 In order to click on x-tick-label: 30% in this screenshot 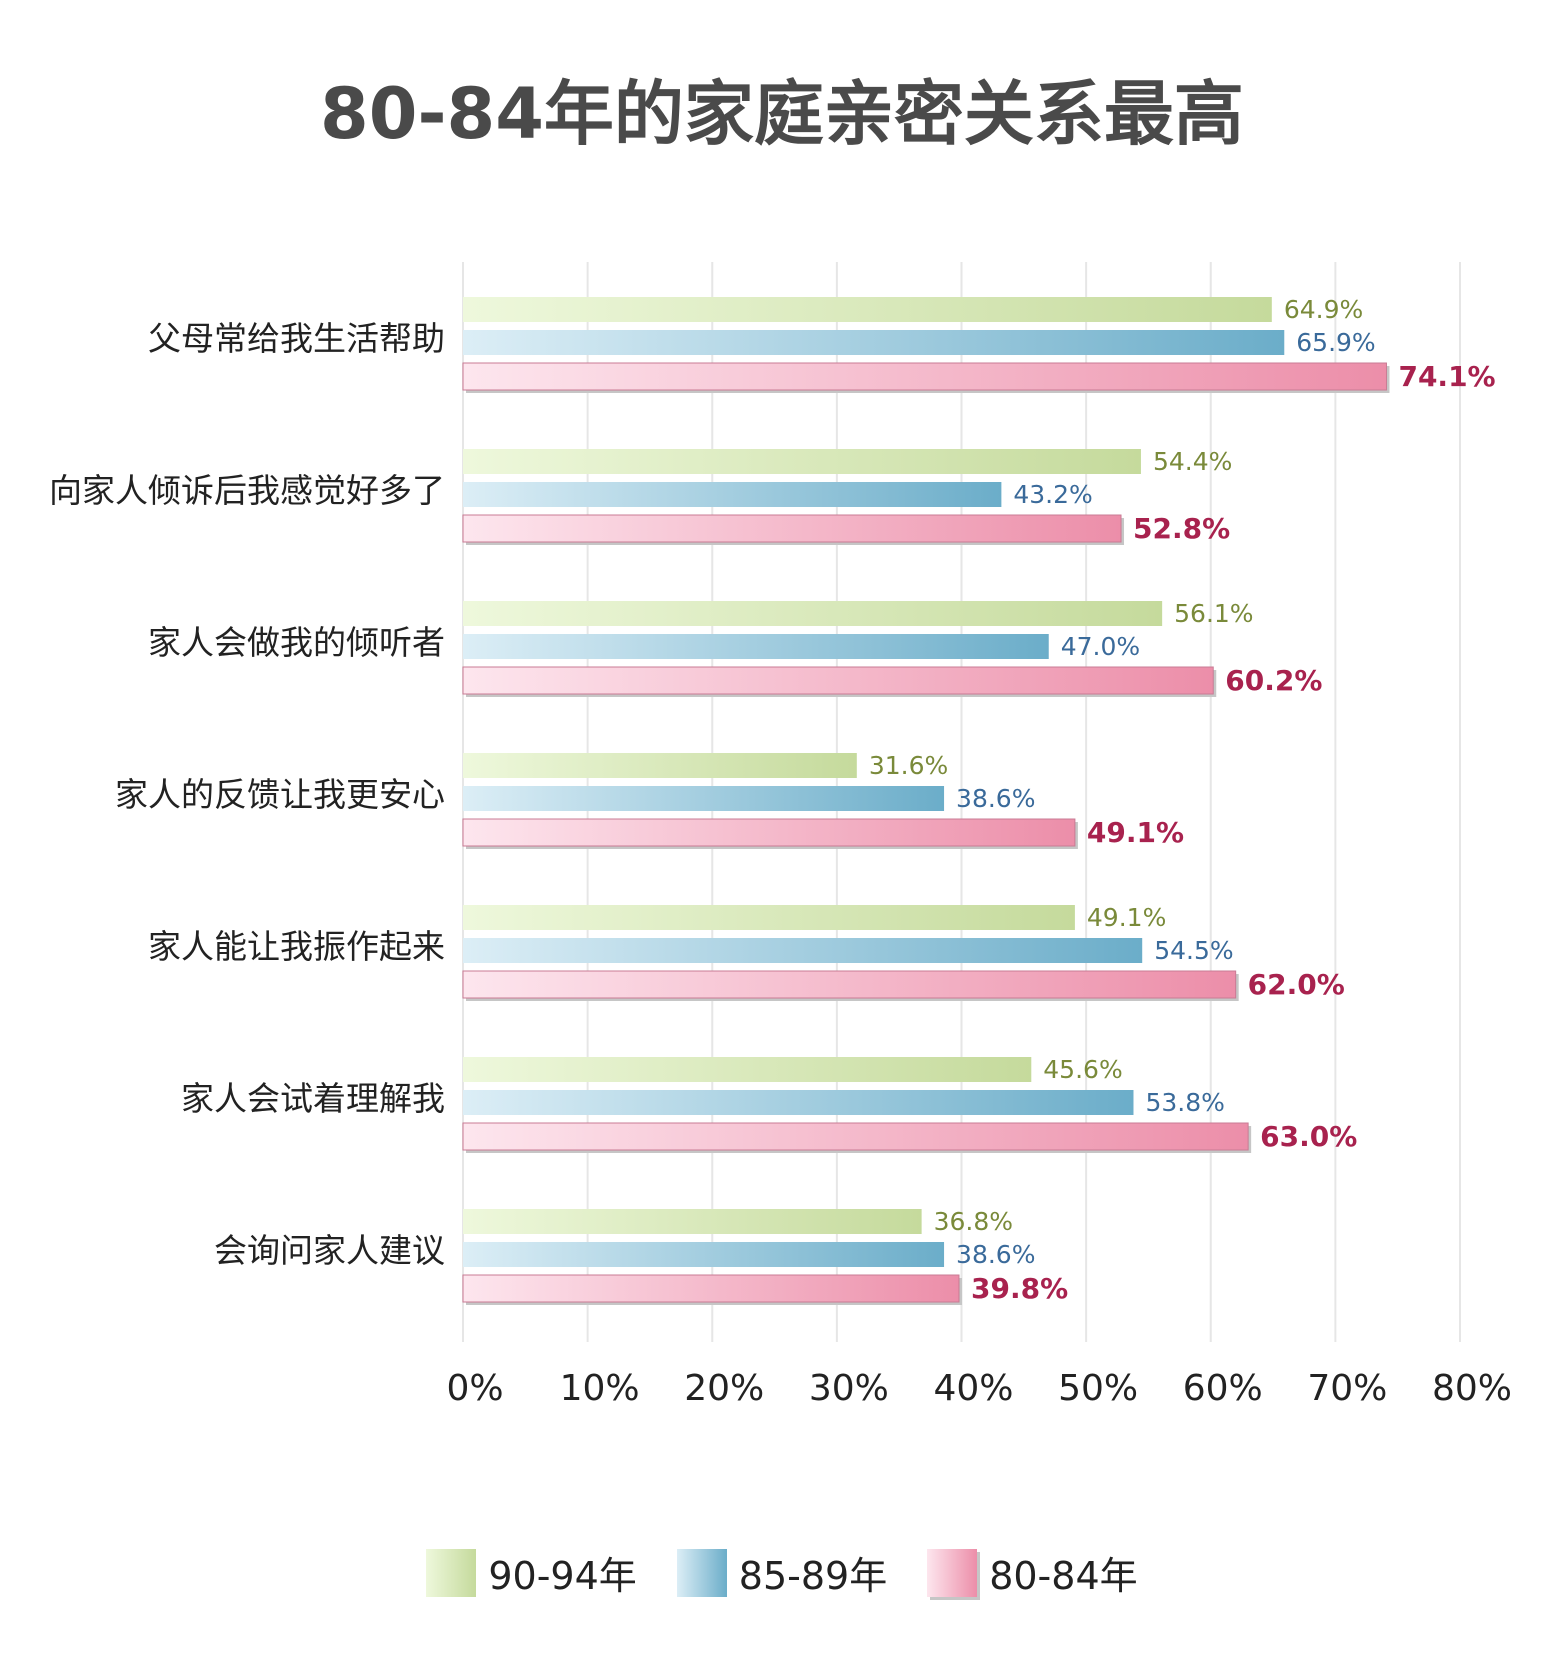, I will do `click(849, 1388)`.